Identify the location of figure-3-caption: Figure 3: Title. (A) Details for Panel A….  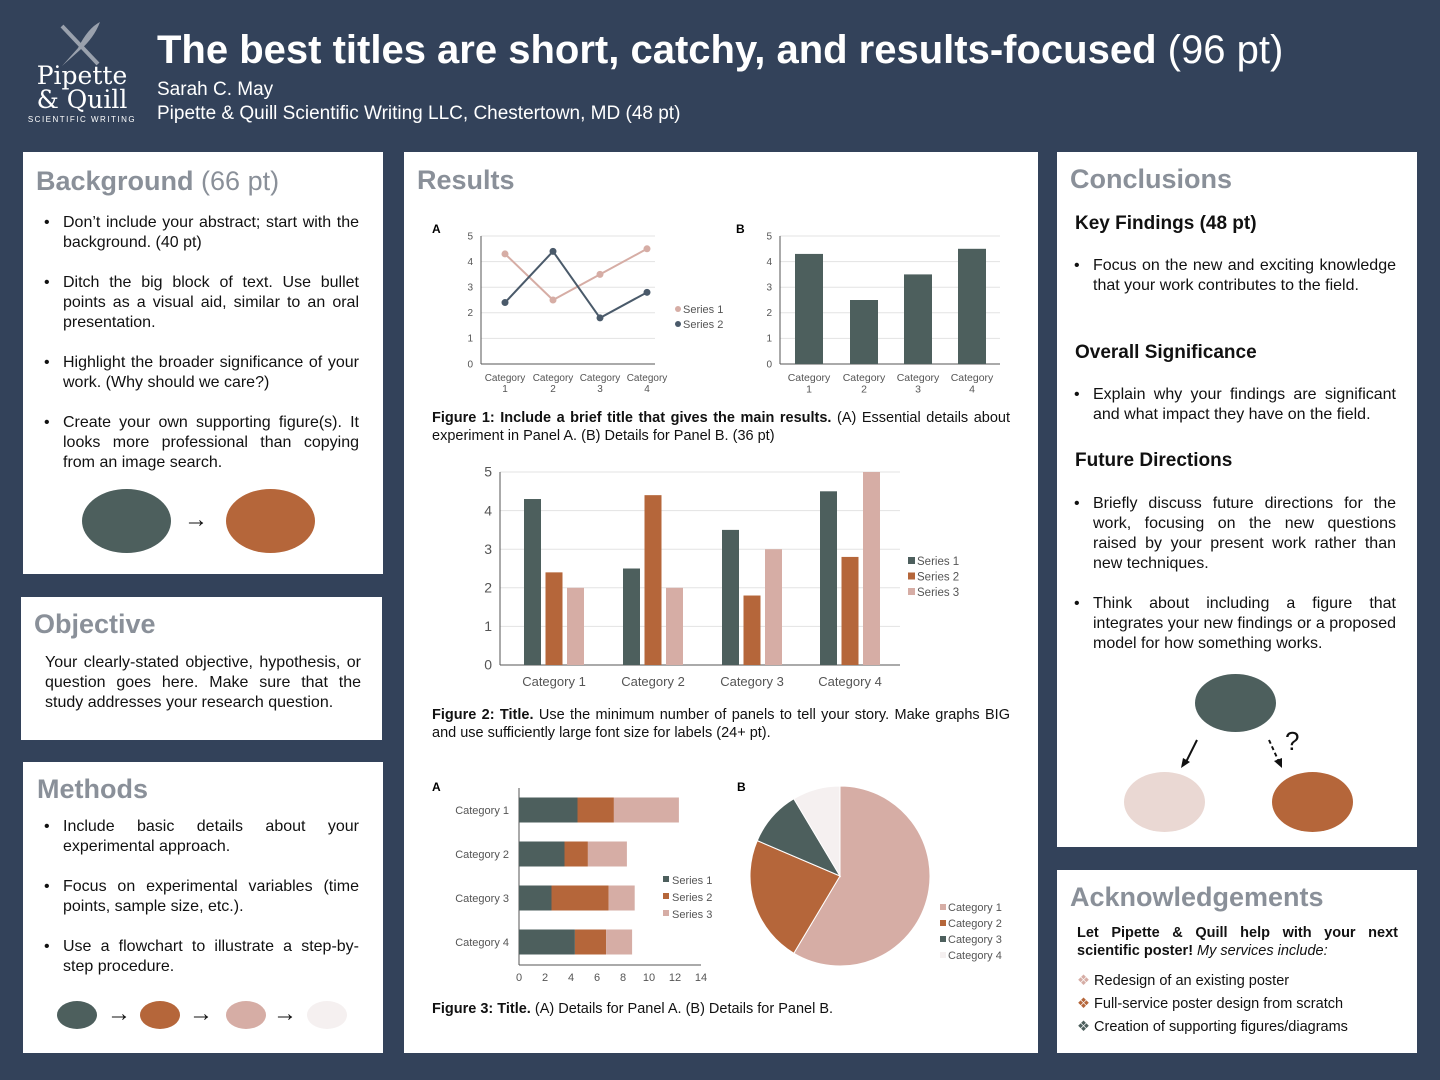
(633, 1009).